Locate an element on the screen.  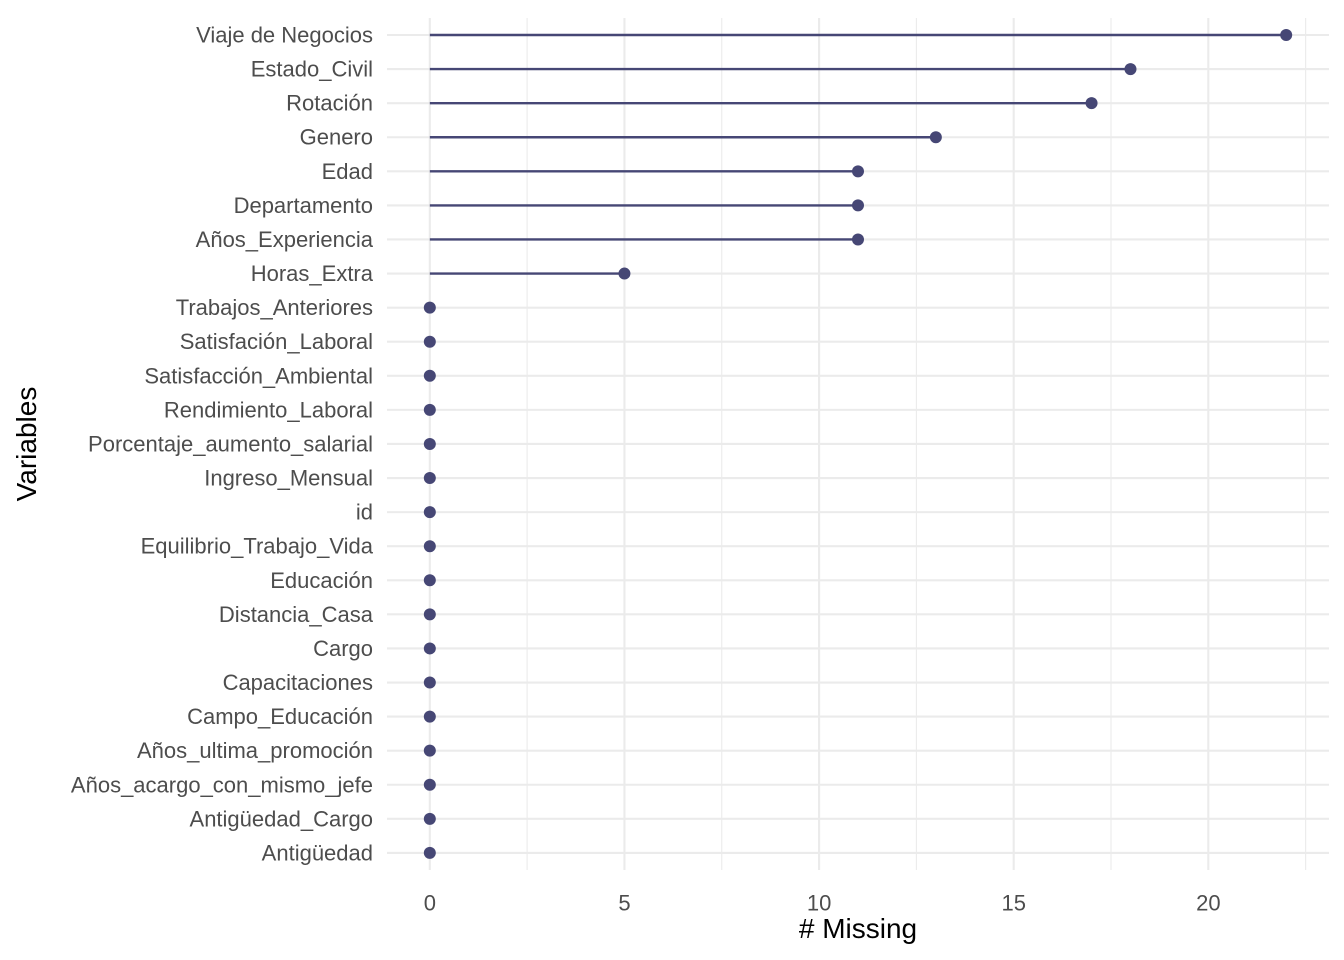
y-tick-label: Equilibrio_Trabajo_Vida is located at coordinates (257, 546).